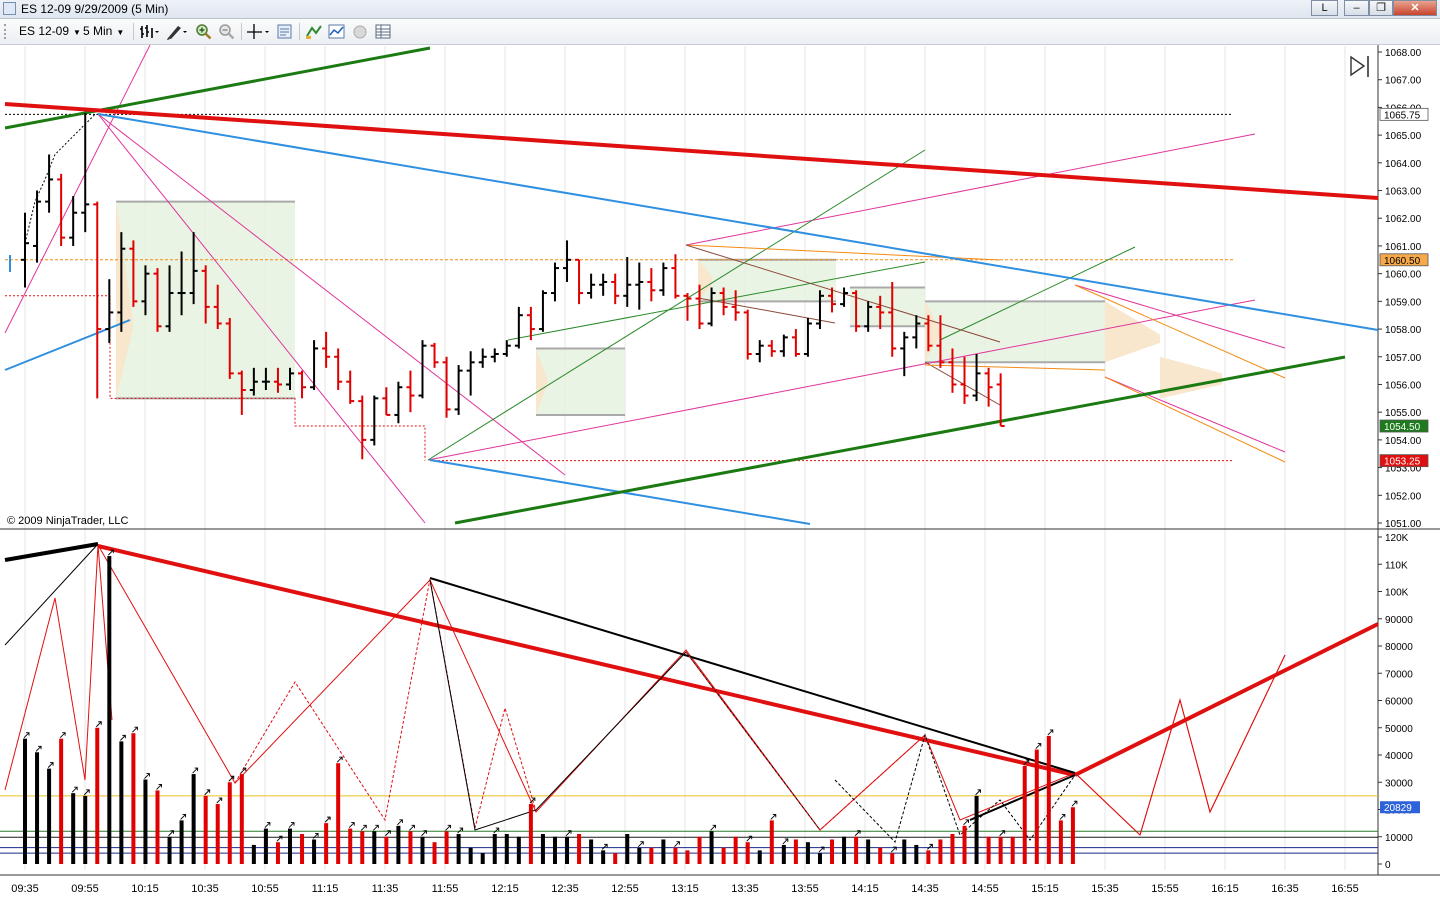 The width and height of the screenshot is (1440, 900). Describe the element at coordinates (745, 889) in the screenshot. I see `x-tick-label: 13:35` at that location.